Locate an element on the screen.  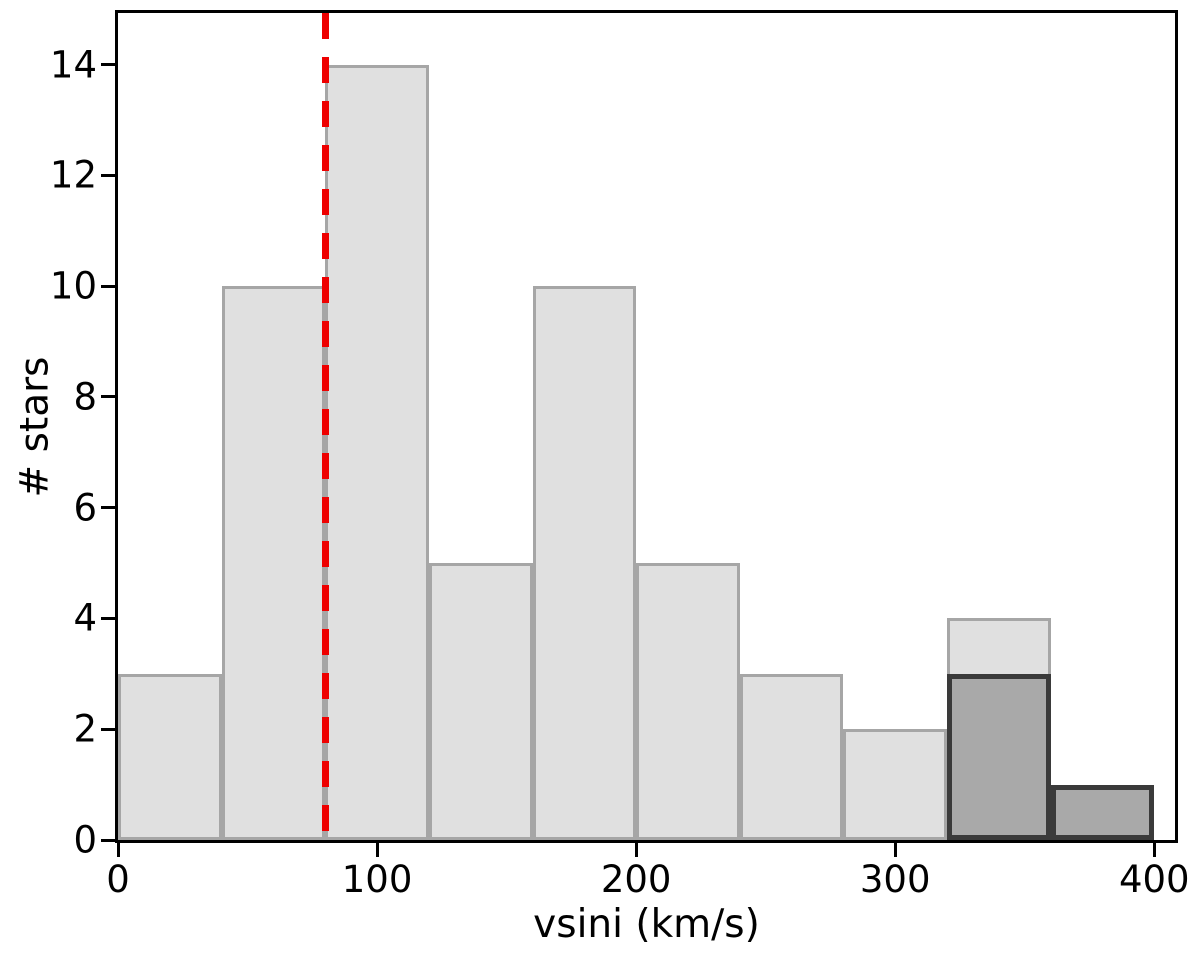
y-tick-label: 8 is located at coordinates (85, 397).